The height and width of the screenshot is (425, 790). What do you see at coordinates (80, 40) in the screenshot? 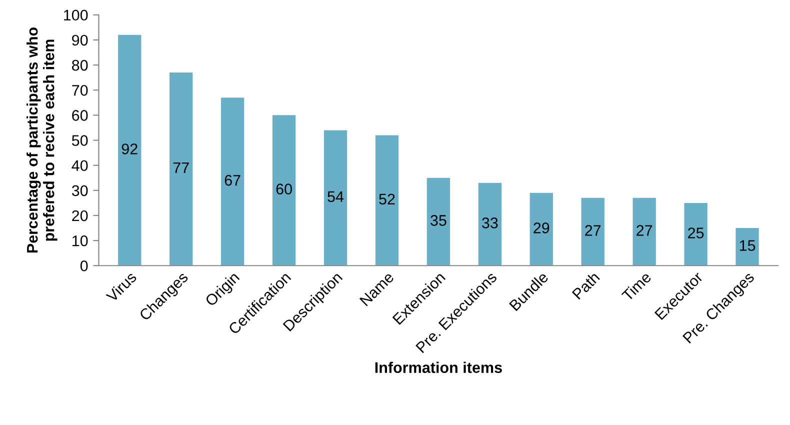
I see `y-tick-label: 90` at bounding box center [80, 40].